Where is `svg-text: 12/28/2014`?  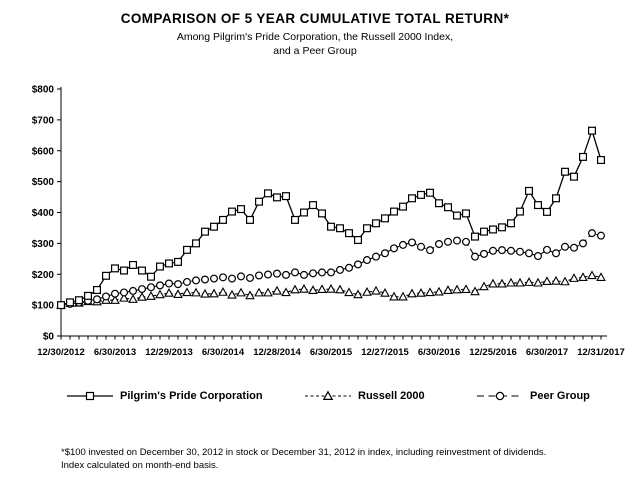 svg-text: 12/28/2014 is located at coordinates (277, 352).